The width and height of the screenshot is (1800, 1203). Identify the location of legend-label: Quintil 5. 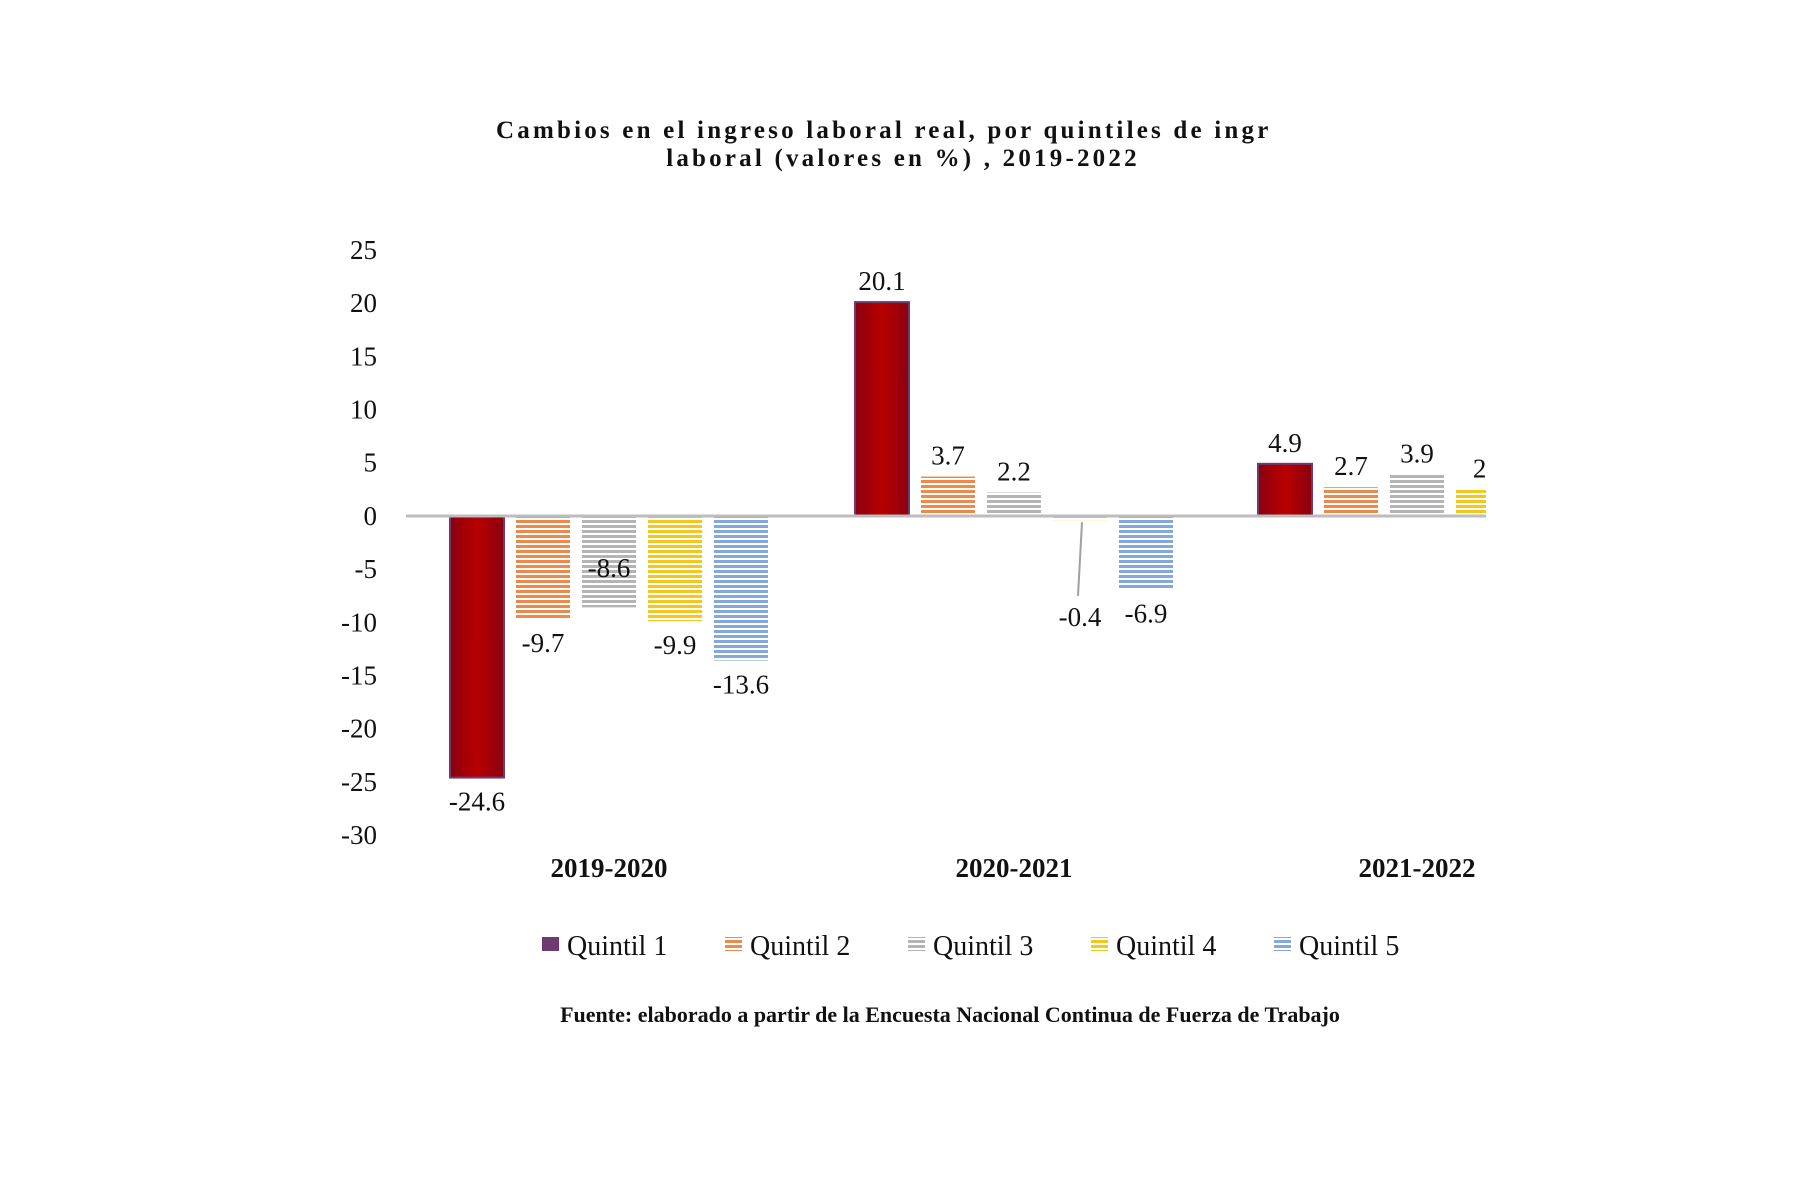
(1349, 946).